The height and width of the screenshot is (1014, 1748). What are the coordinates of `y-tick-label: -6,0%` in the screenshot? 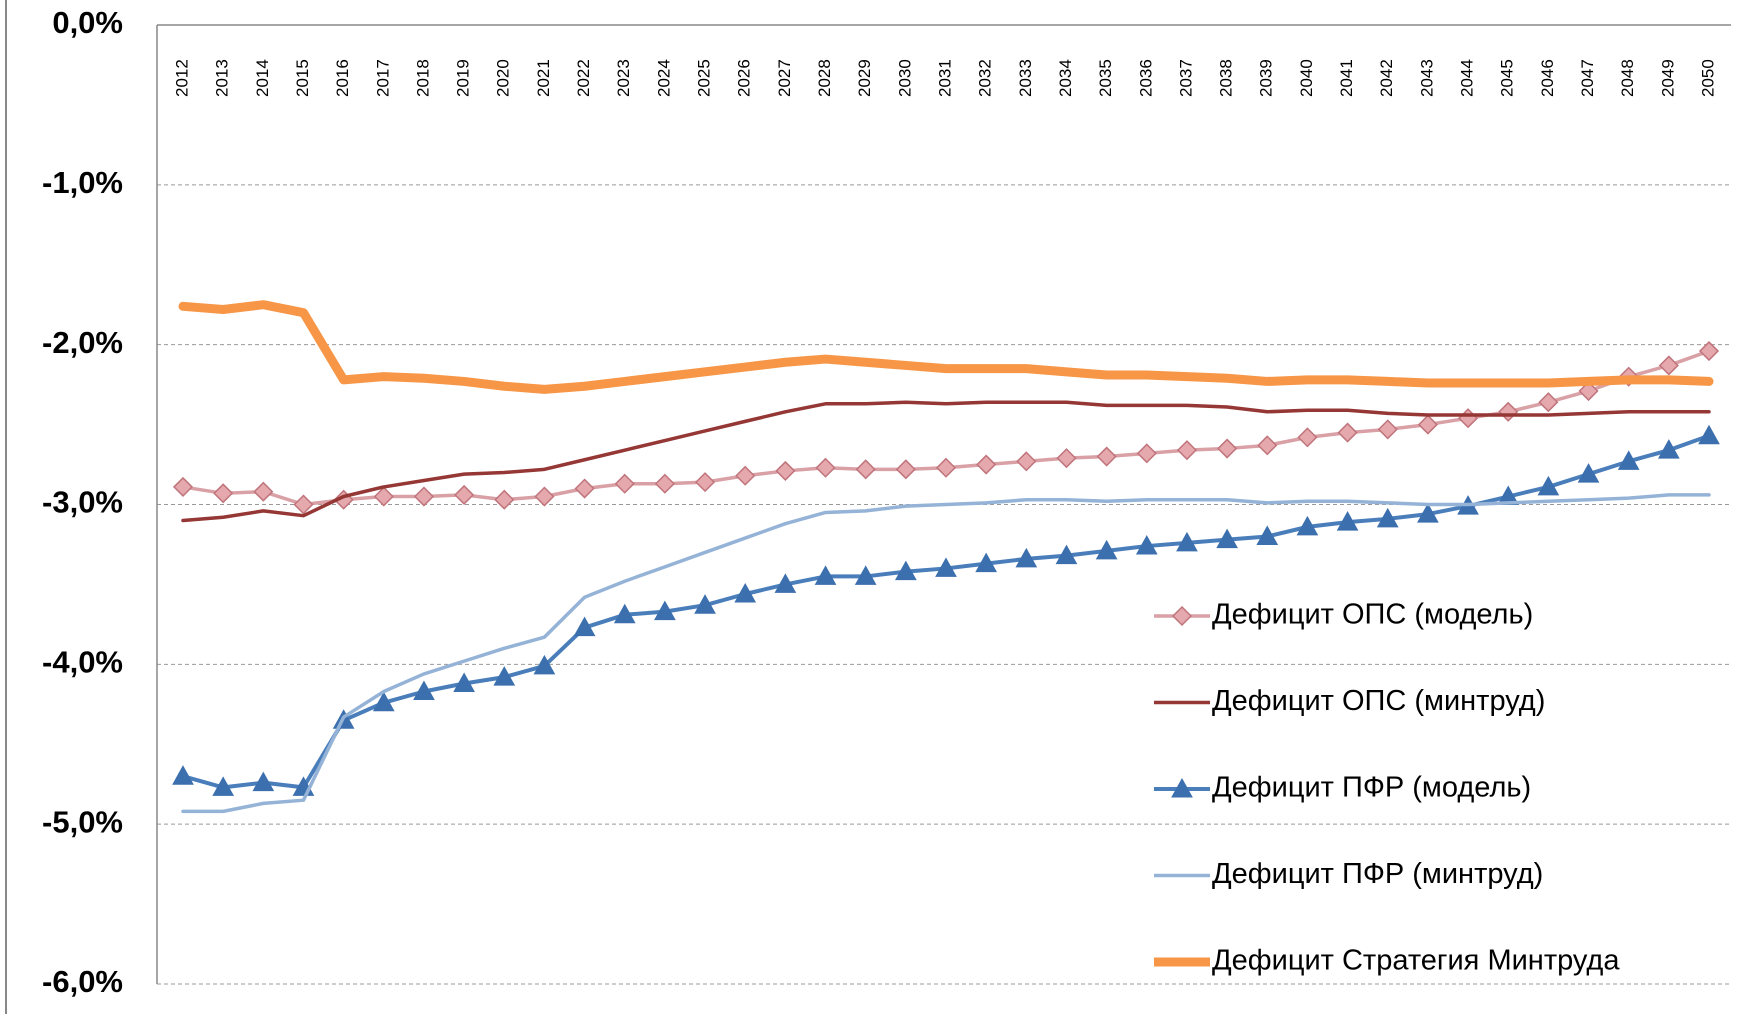 It's located at (82, 981).